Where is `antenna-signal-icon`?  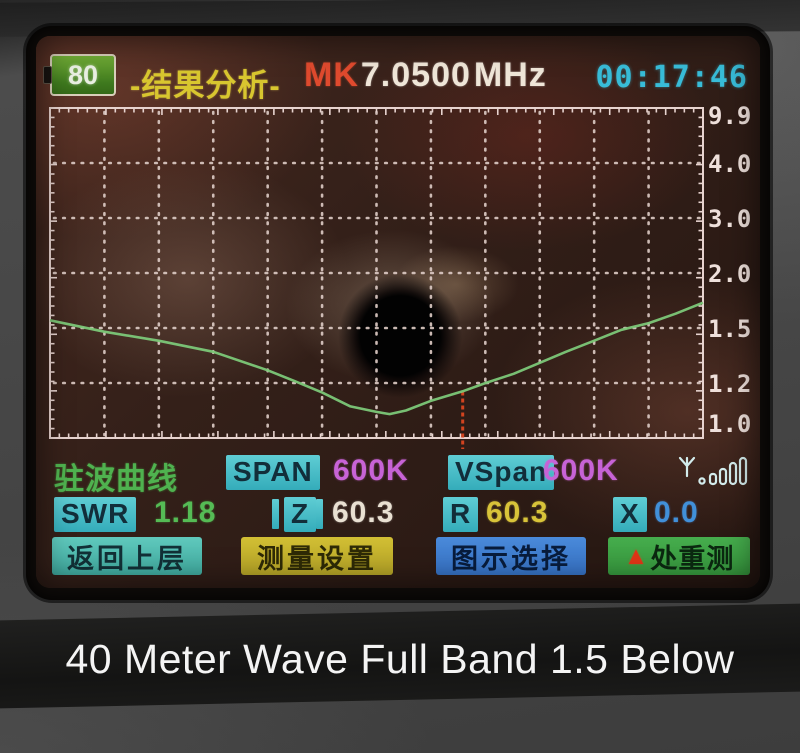
antenna-signal-icon is located at coordinates (713, 471).